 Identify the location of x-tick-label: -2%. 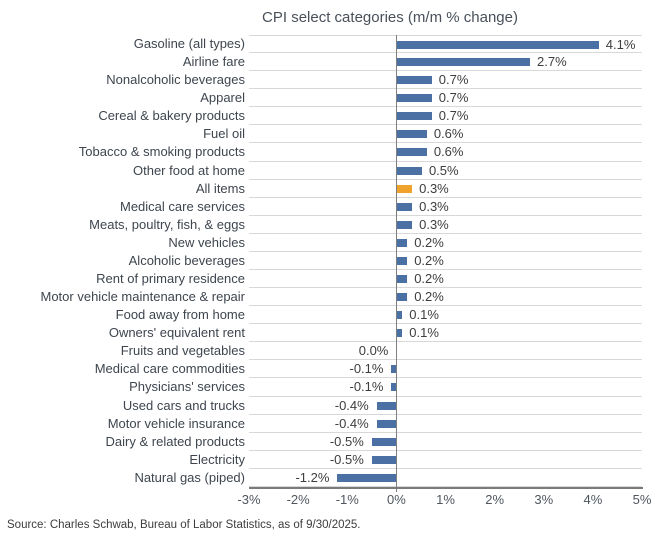
(298, 499).